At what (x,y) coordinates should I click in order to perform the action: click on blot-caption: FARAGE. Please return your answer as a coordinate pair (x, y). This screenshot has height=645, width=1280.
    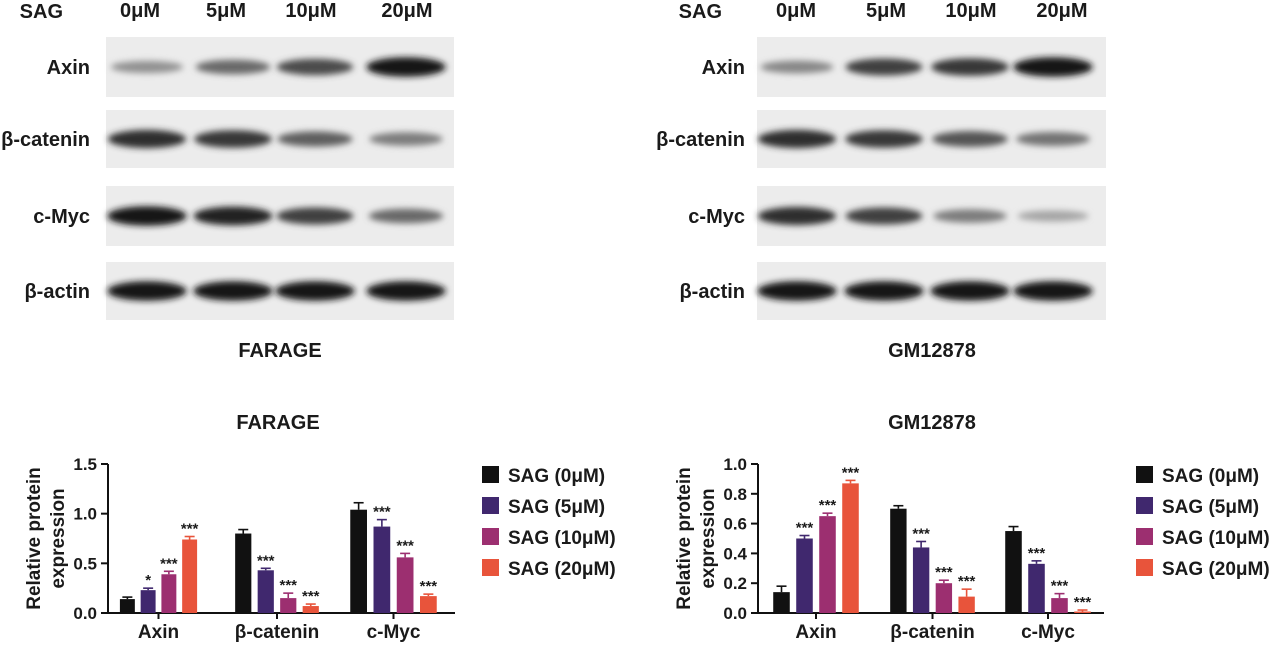
    Looking at the image, I should click on (279, 351).